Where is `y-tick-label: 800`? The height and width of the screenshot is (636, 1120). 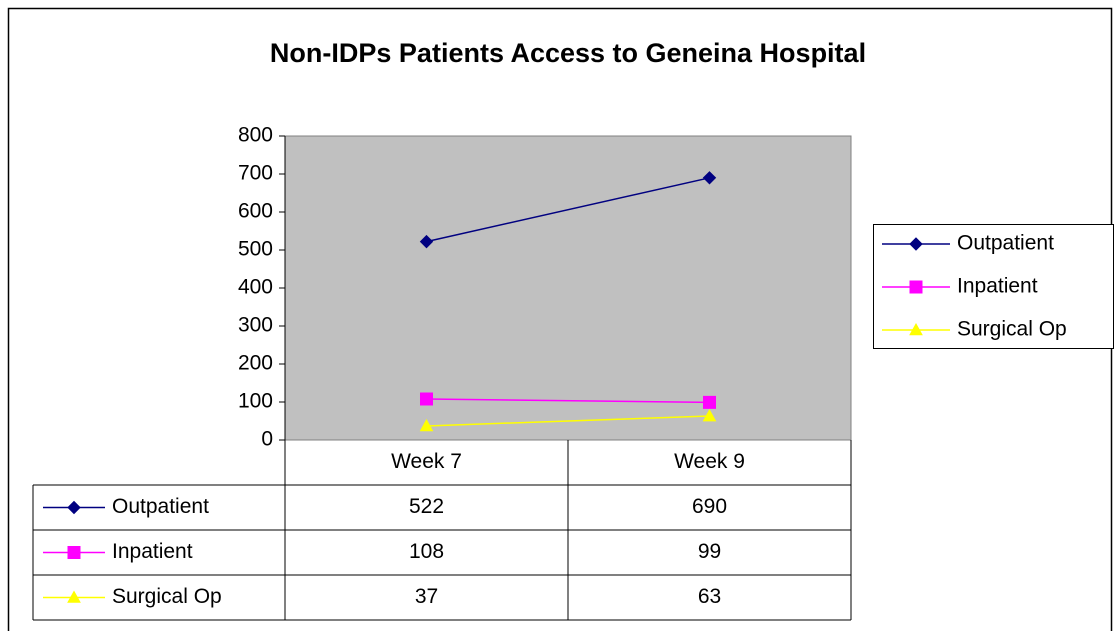
y-tick-label: 800 is located at coordinates (255, 135).